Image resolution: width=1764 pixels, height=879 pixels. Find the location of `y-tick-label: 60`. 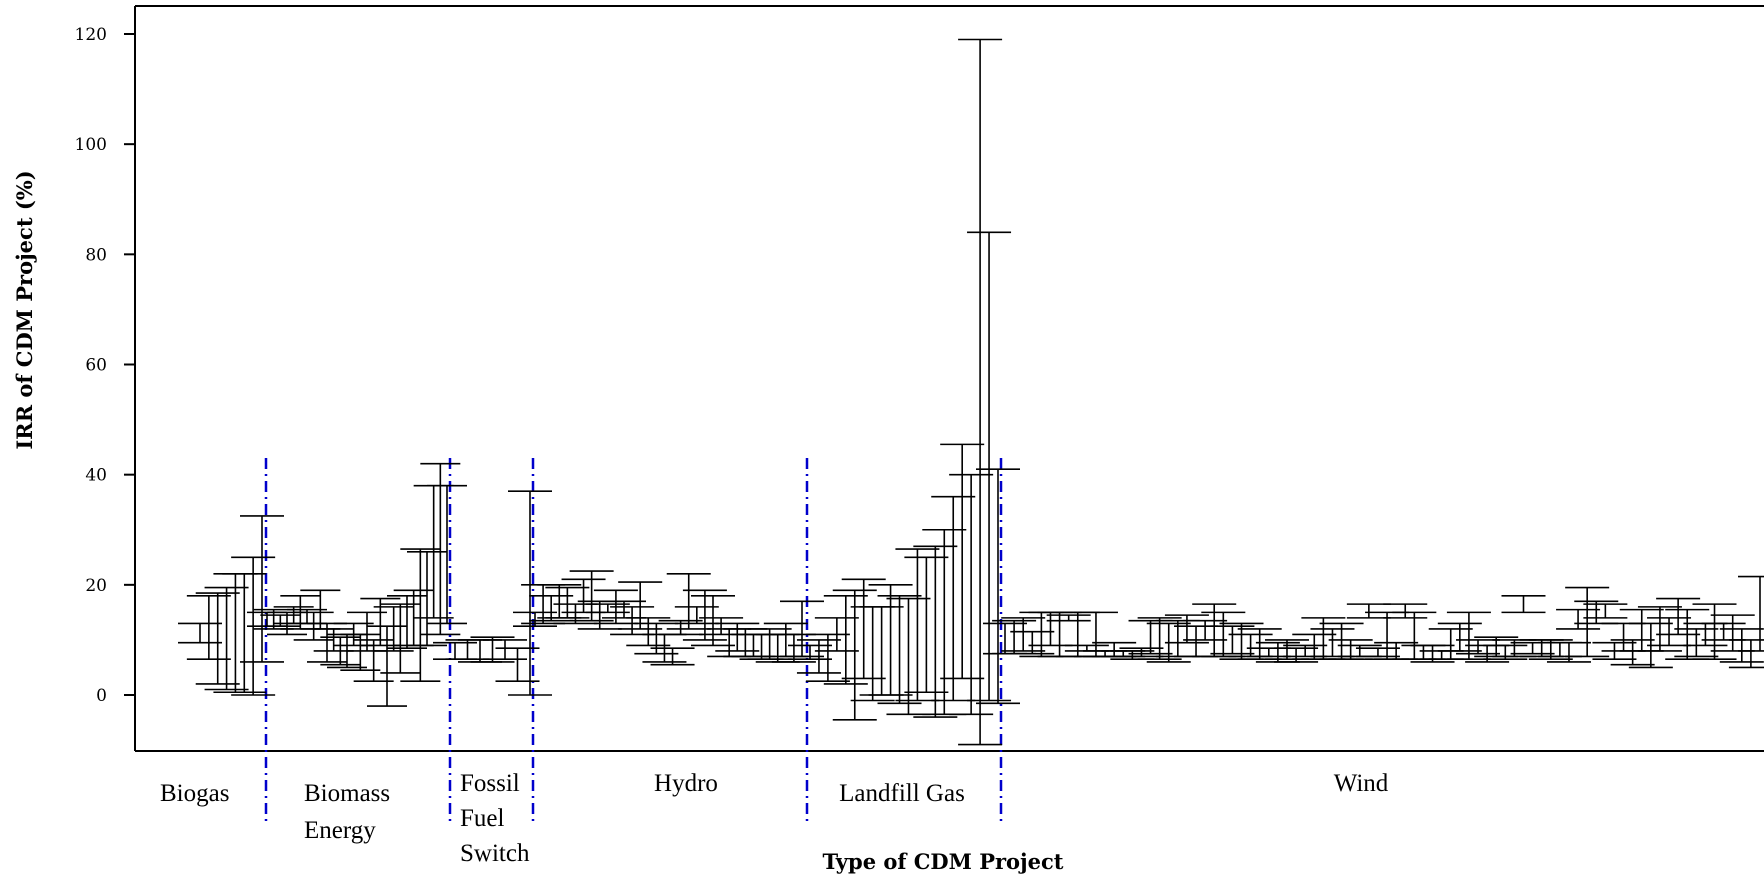

y-tick-label: 60 is located at coordinates (96, 366).